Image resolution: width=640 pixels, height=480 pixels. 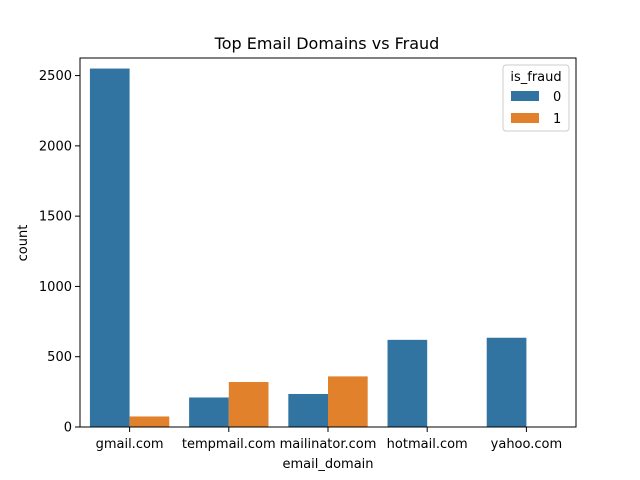 What do you see at coordinates (55, 217) in the screenshot?
I see `y-tick-label: 1500` at bounding box center [55, 217].